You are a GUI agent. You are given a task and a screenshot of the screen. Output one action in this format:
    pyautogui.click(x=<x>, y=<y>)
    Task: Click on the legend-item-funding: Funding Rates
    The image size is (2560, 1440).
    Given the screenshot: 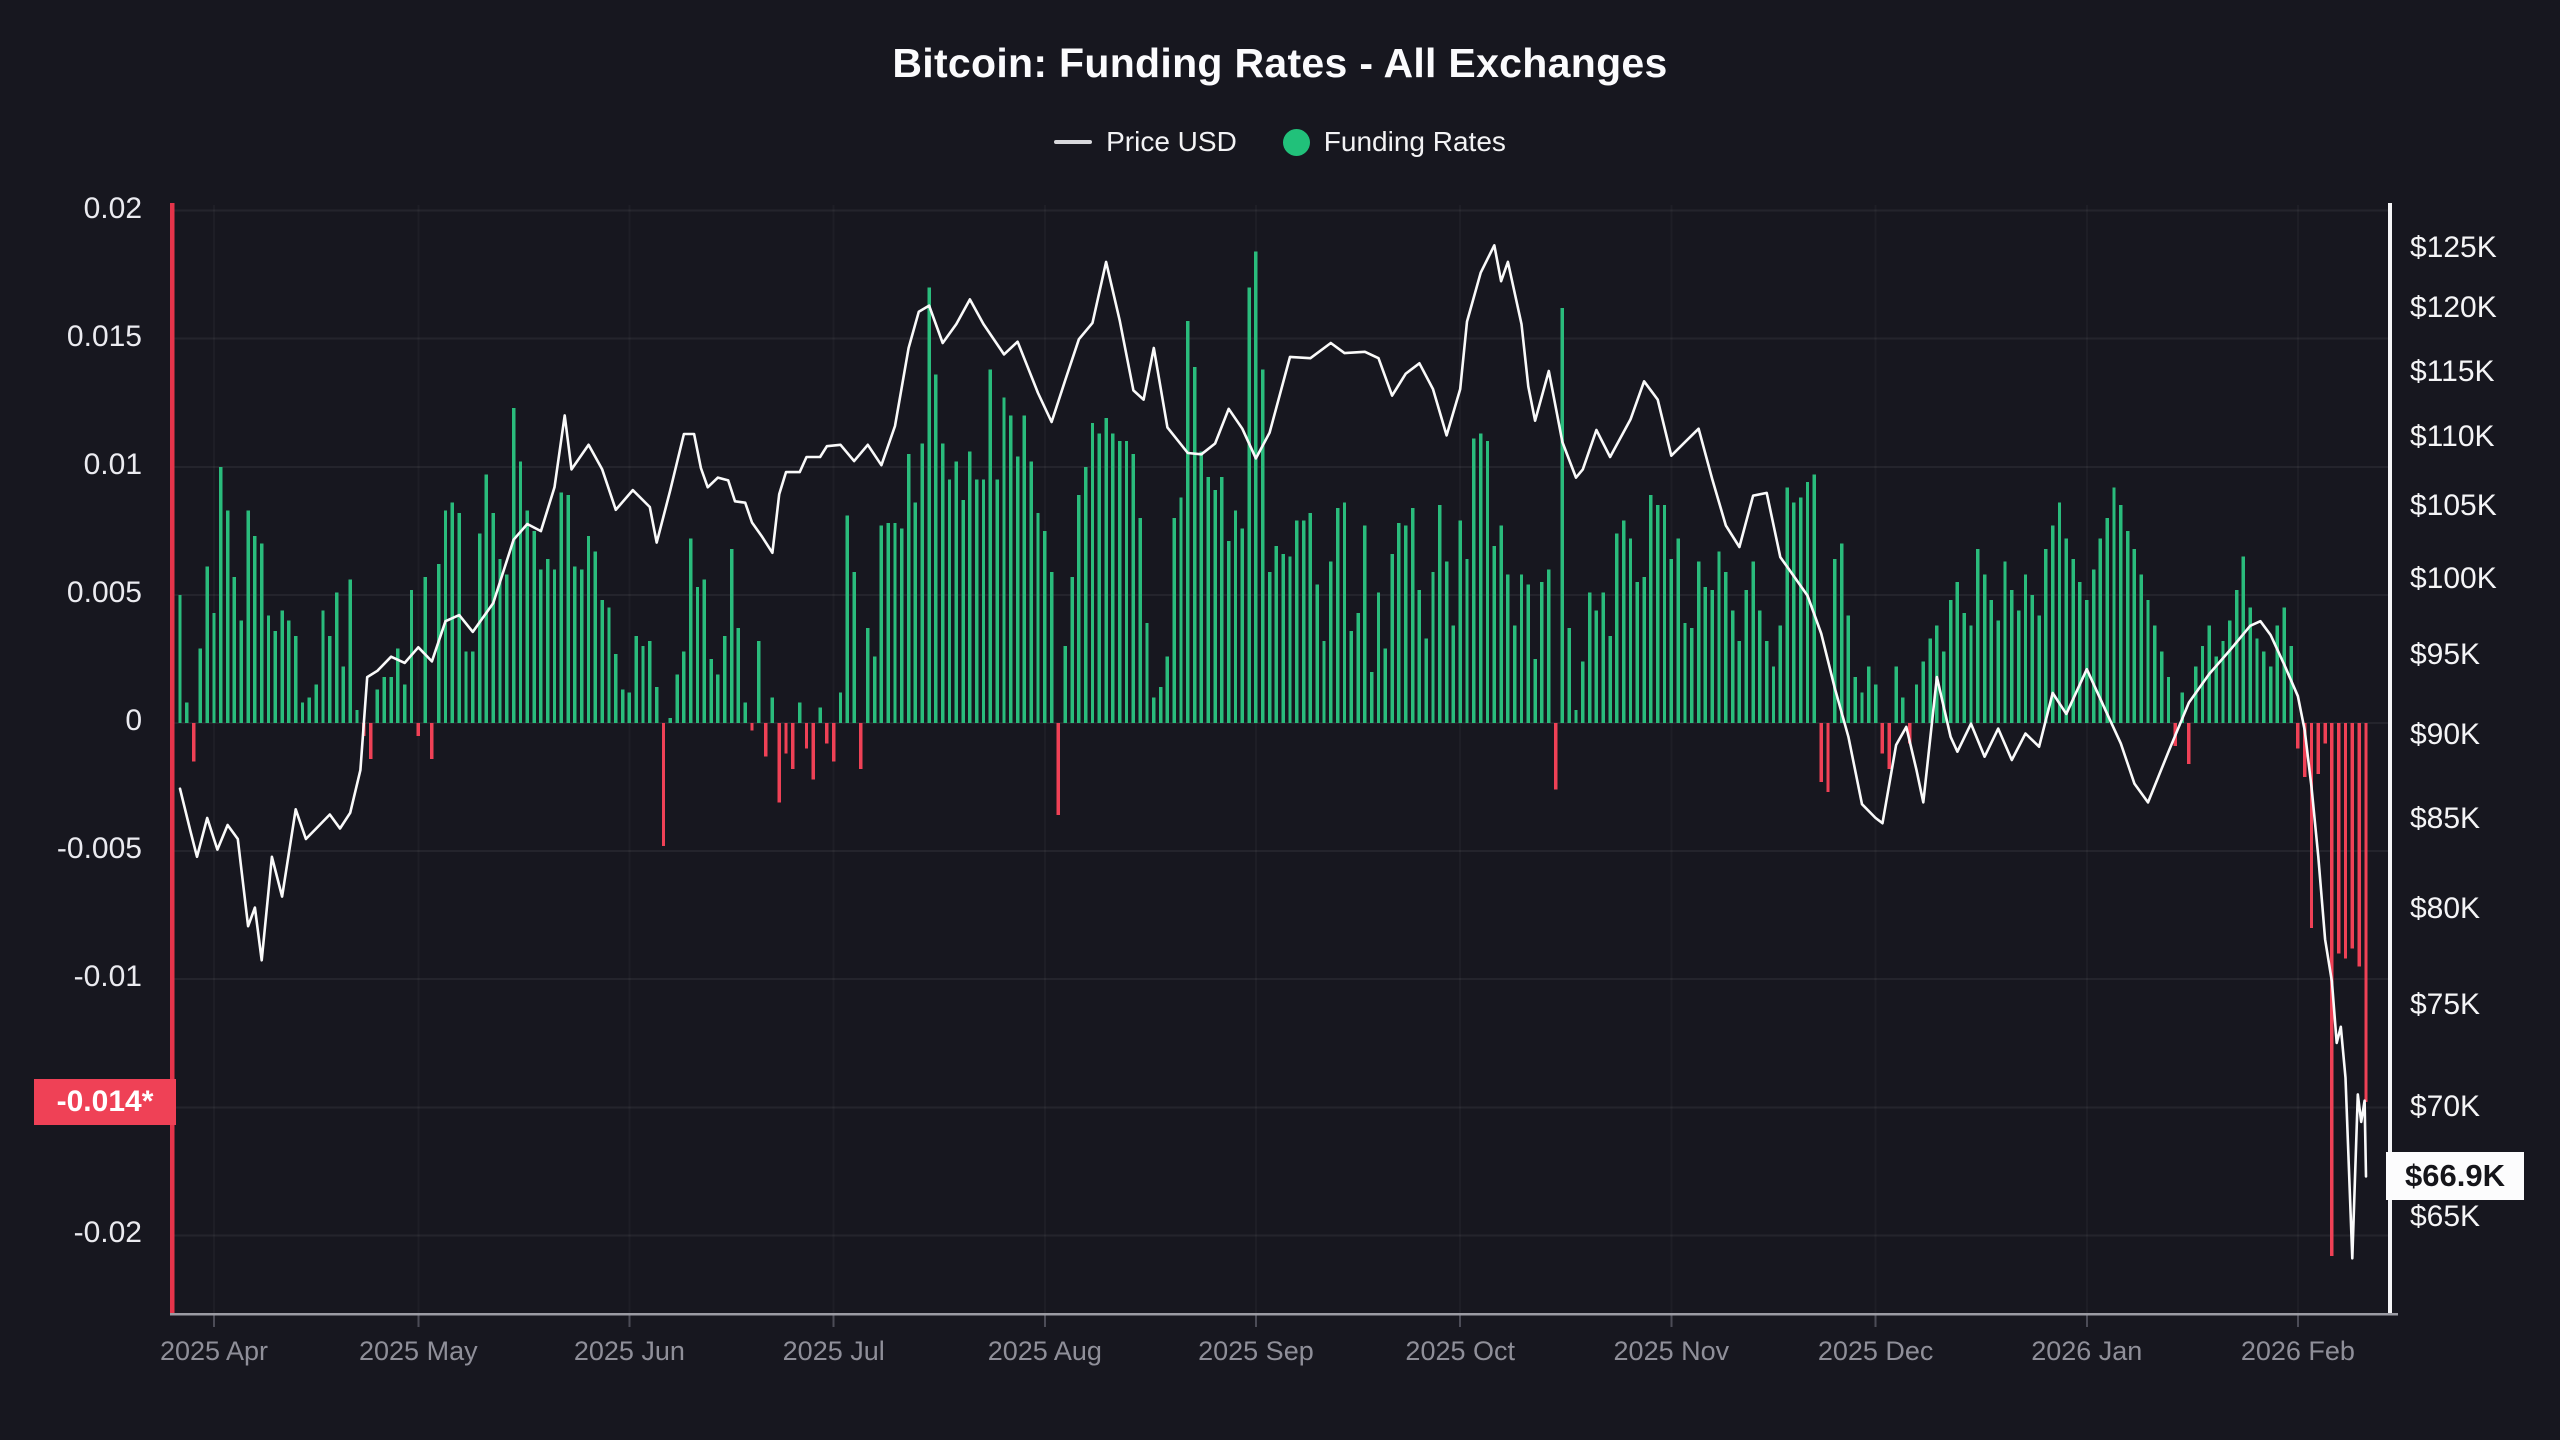 What is the action you would take?
    pyautogui.click(x=1394, y=142)
    